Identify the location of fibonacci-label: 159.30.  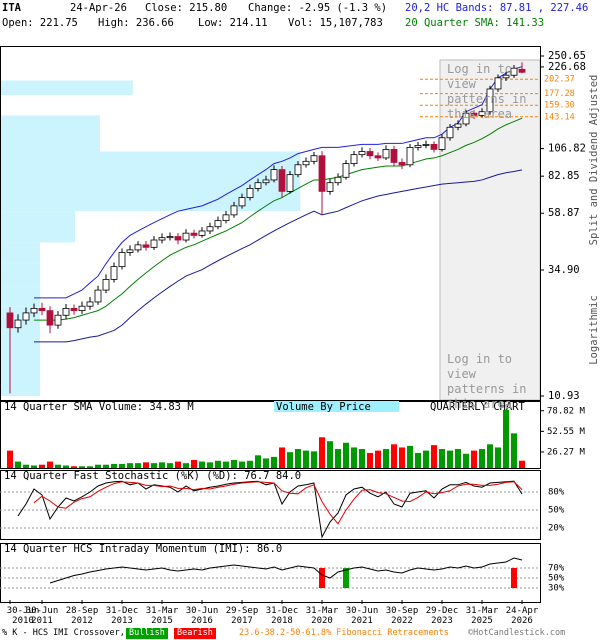
(559, 106).